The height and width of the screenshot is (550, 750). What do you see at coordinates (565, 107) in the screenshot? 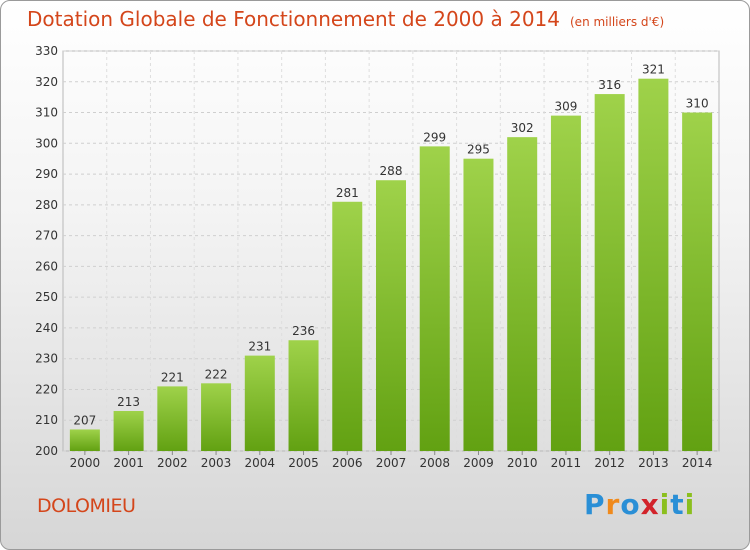
I see `bar-value-label: 309` at bounding box center [565, 107].